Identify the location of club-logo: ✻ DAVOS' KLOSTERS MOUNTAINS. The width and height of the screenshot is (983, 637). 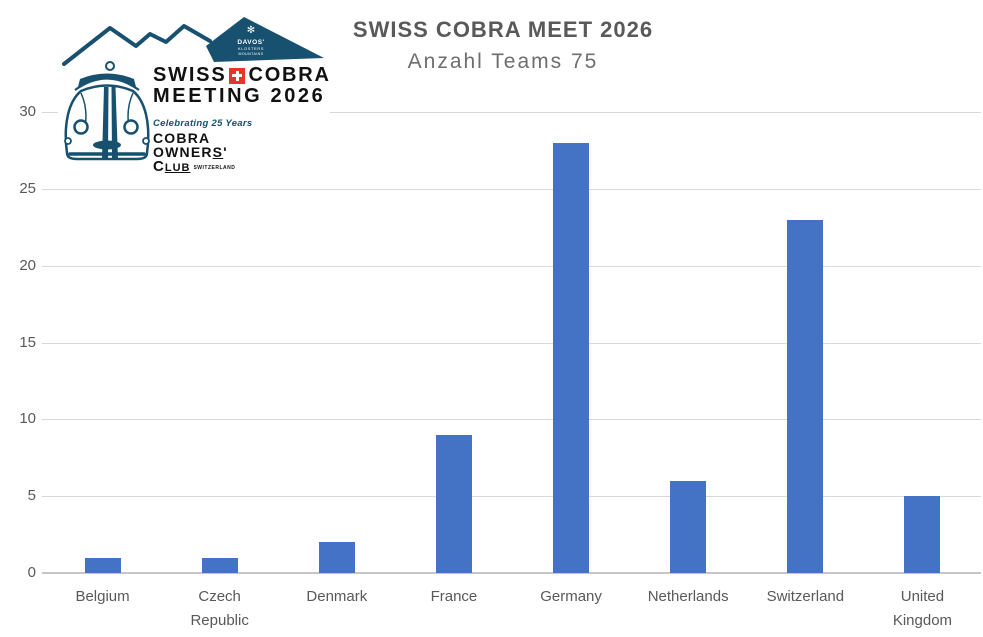
(194, 93).